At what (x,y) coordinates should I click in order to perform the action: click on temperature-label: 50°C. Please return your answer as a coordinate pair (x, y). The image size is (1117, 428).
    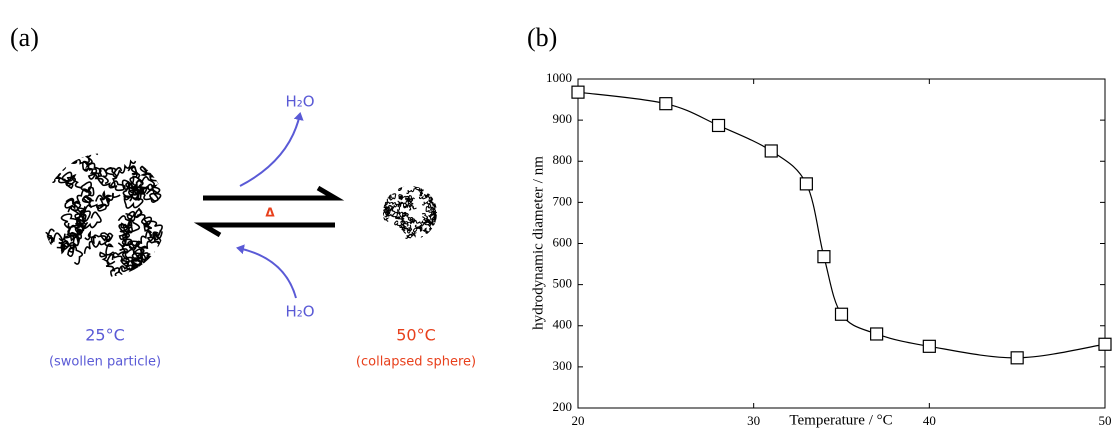
    Looking at the image, I should click on (416, 335).